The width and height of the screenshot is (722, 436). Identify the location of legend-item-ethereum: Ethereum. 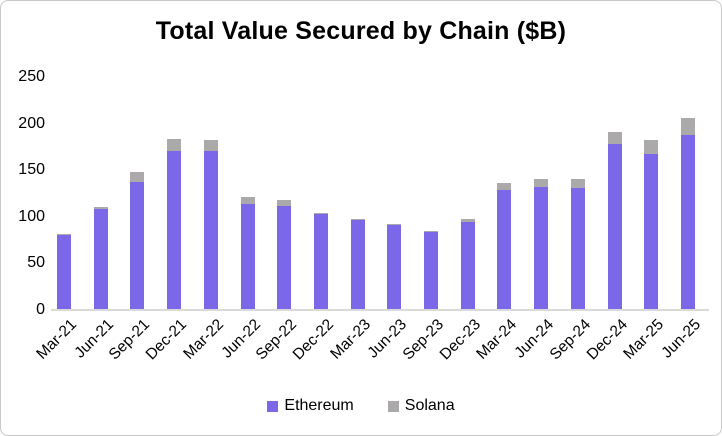
(310, 405).